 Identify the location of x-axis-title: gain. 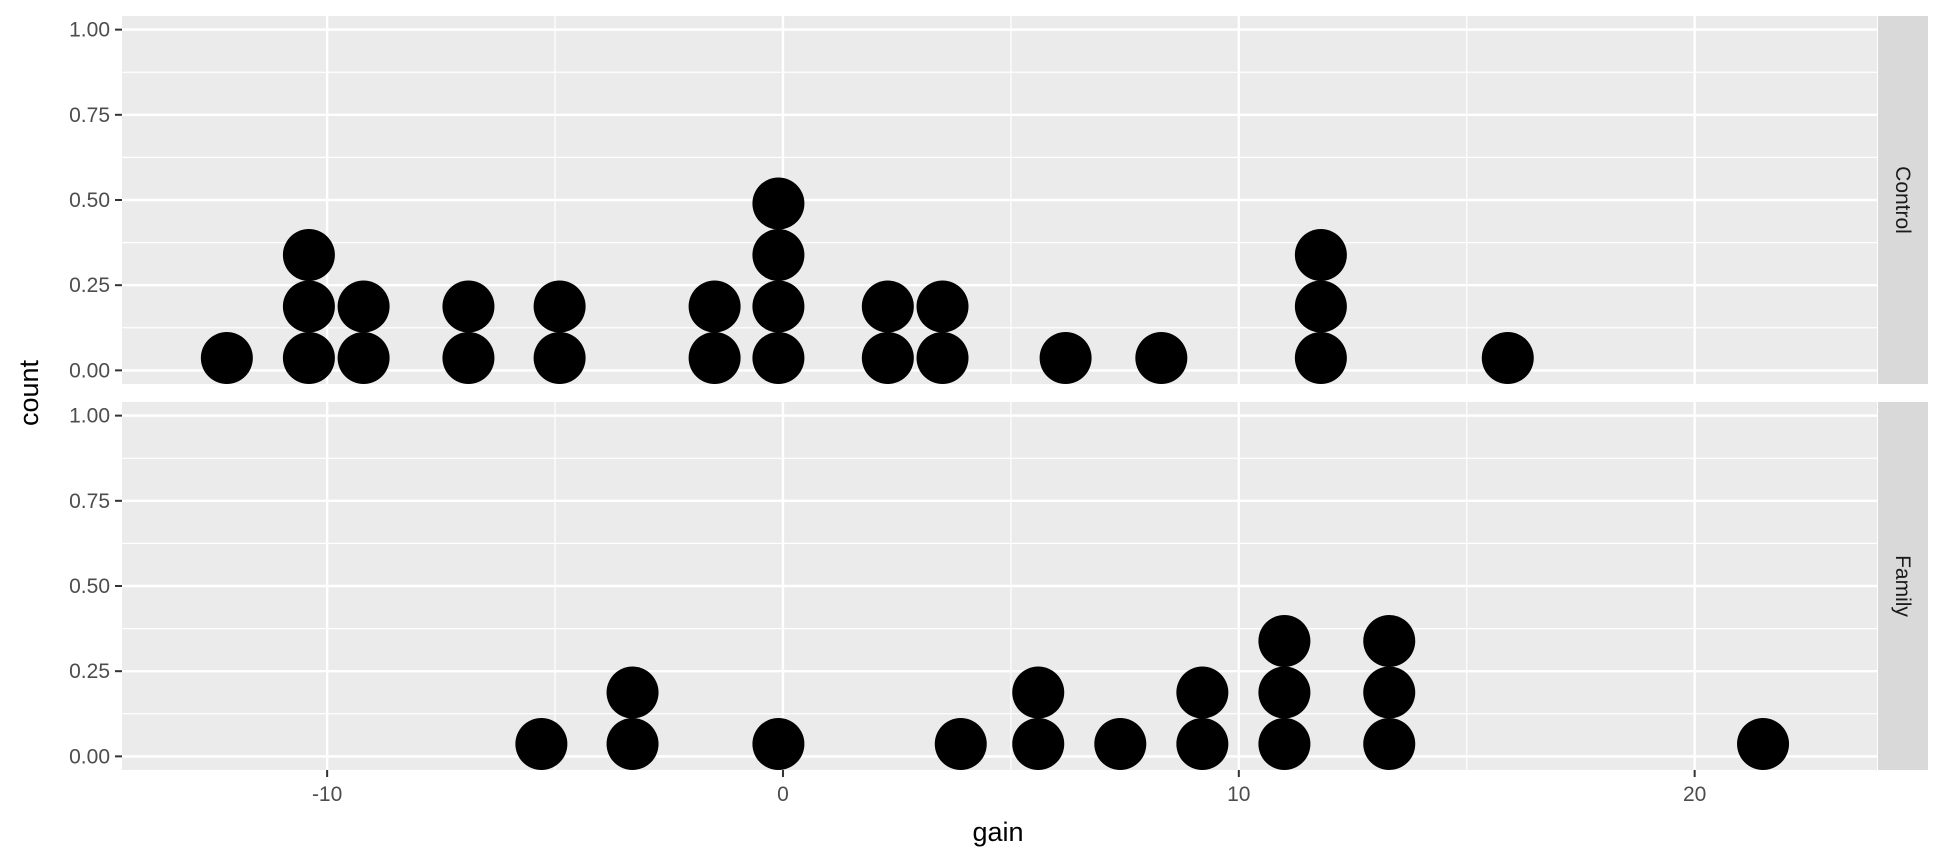
(997, 832).